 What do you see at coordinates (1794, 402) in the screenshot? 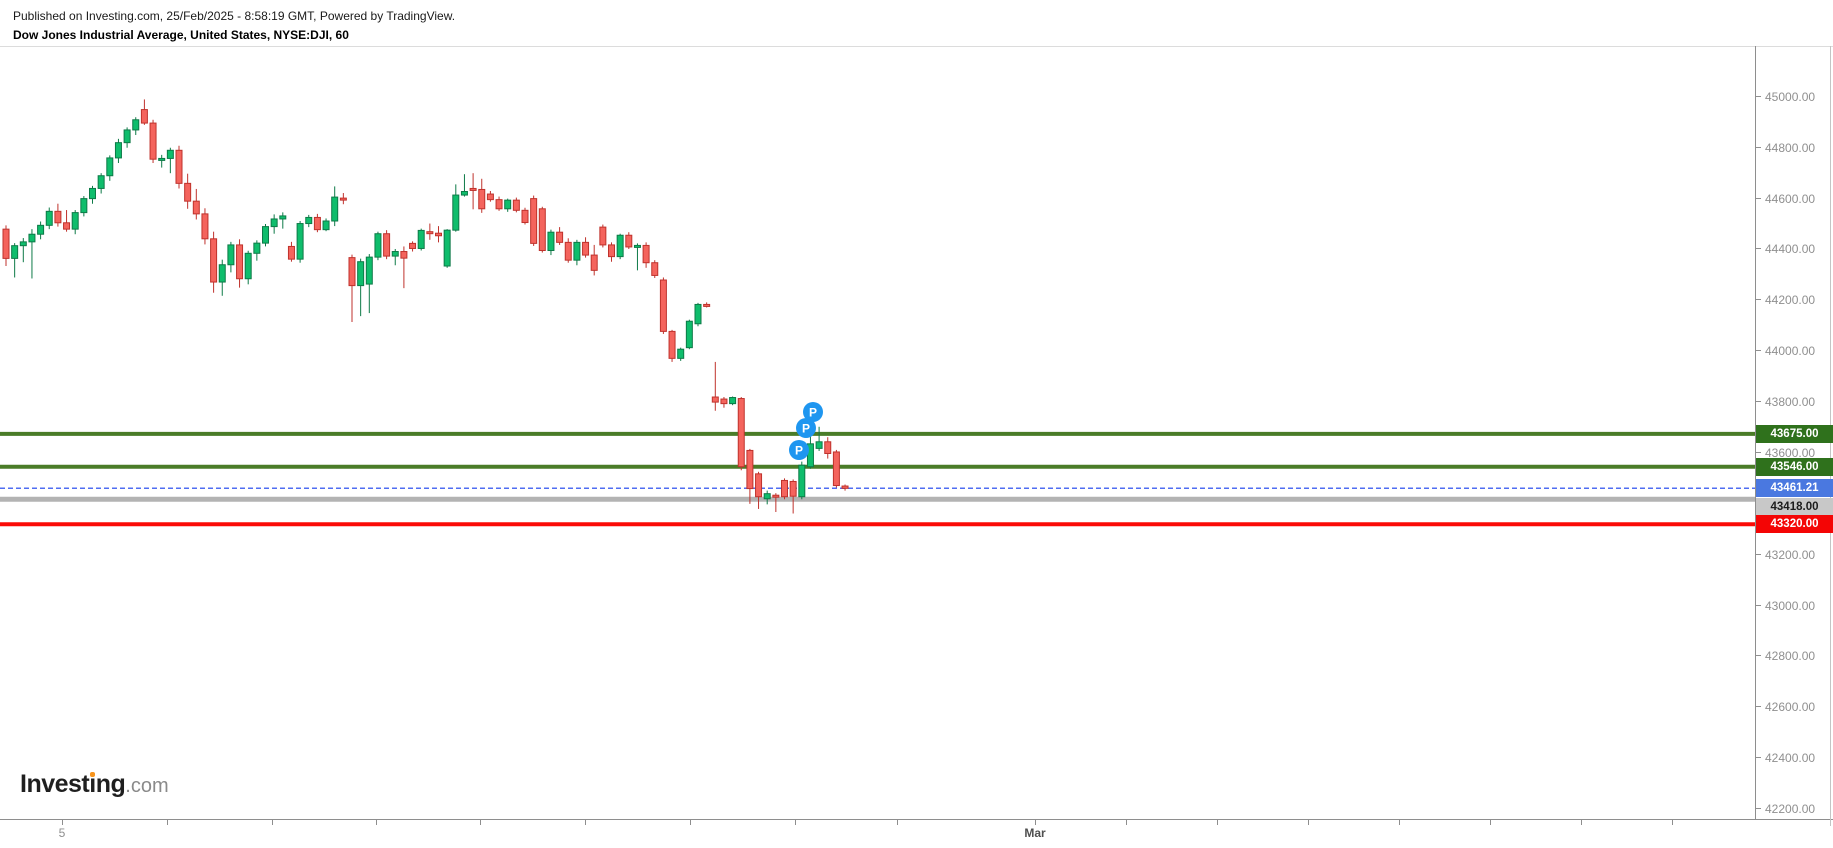
I see `price-tick-label: 43800.00` at bounding box center [1794, 402].